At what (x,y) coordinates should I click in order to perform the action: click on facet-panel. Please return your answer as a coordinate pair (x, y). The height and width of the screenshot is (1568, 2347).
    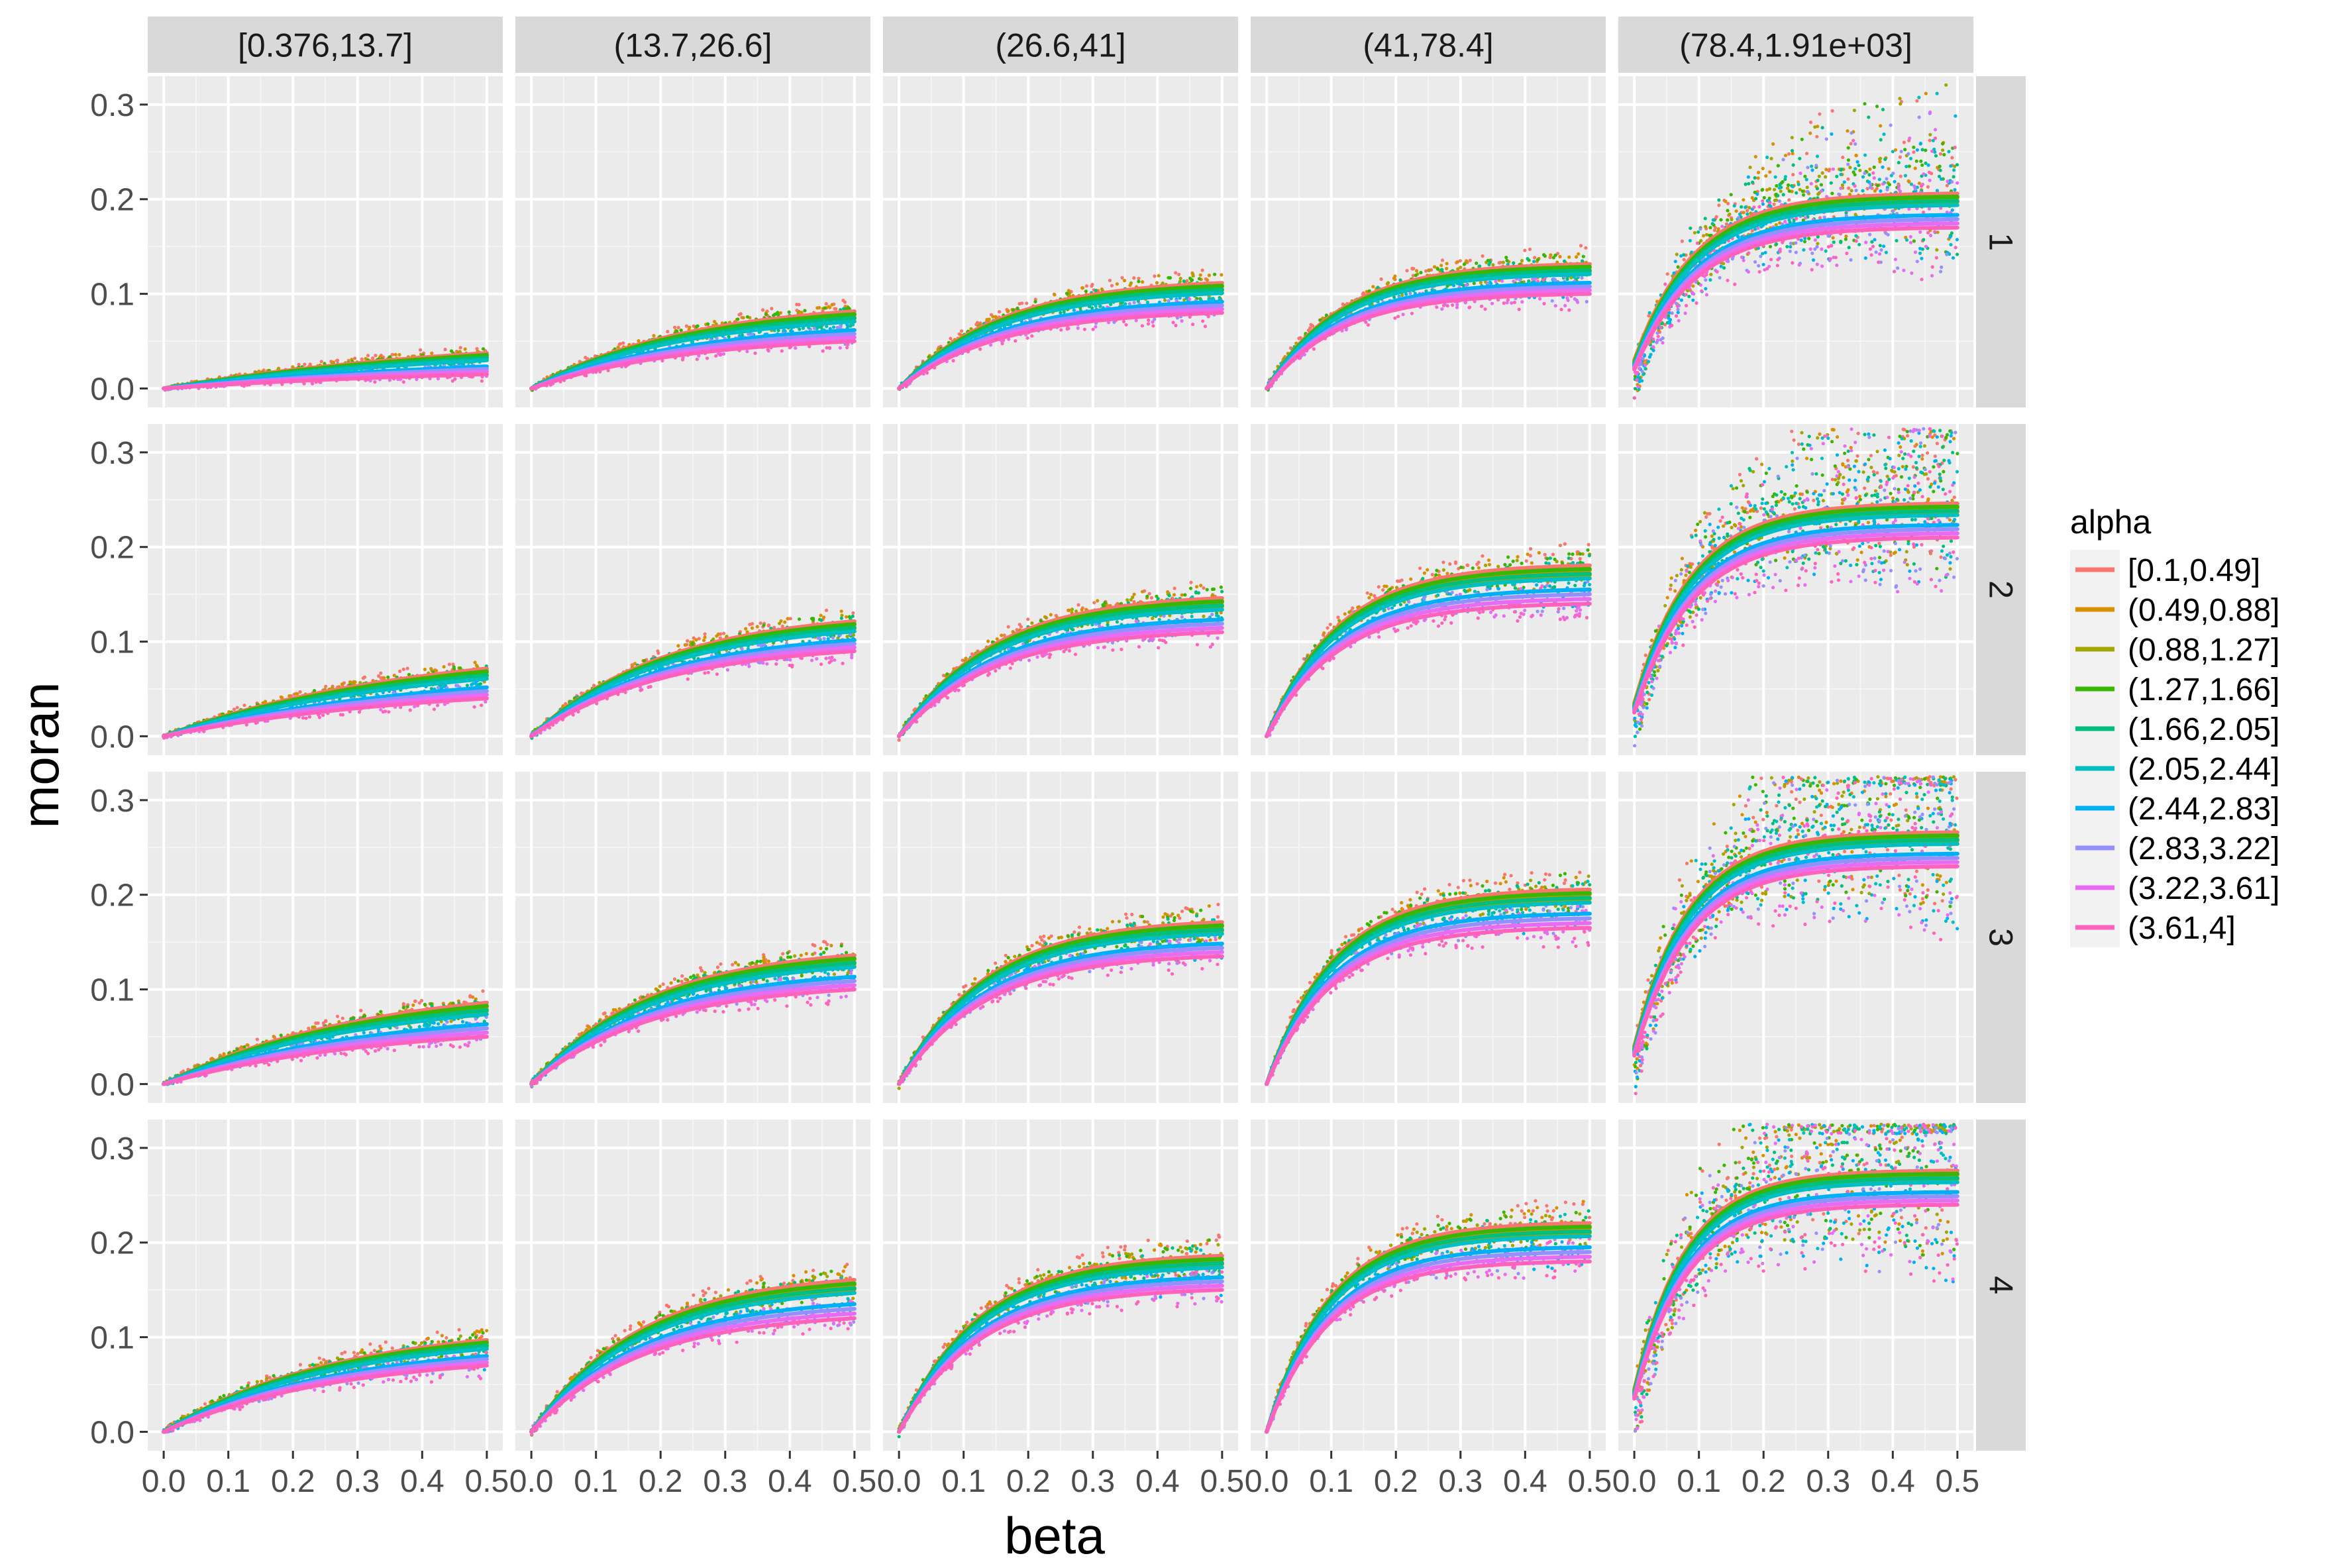
    Looking at the image, I should click on (1795, 242).